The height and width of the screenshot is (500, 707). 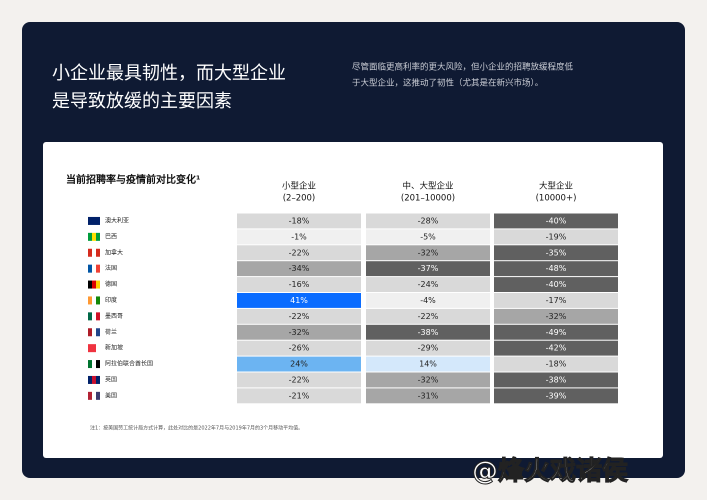 What do you see at coordinates (556, 300) in the screenshot?
I see `cell-value: -17%` at bounding box center [556, 300].